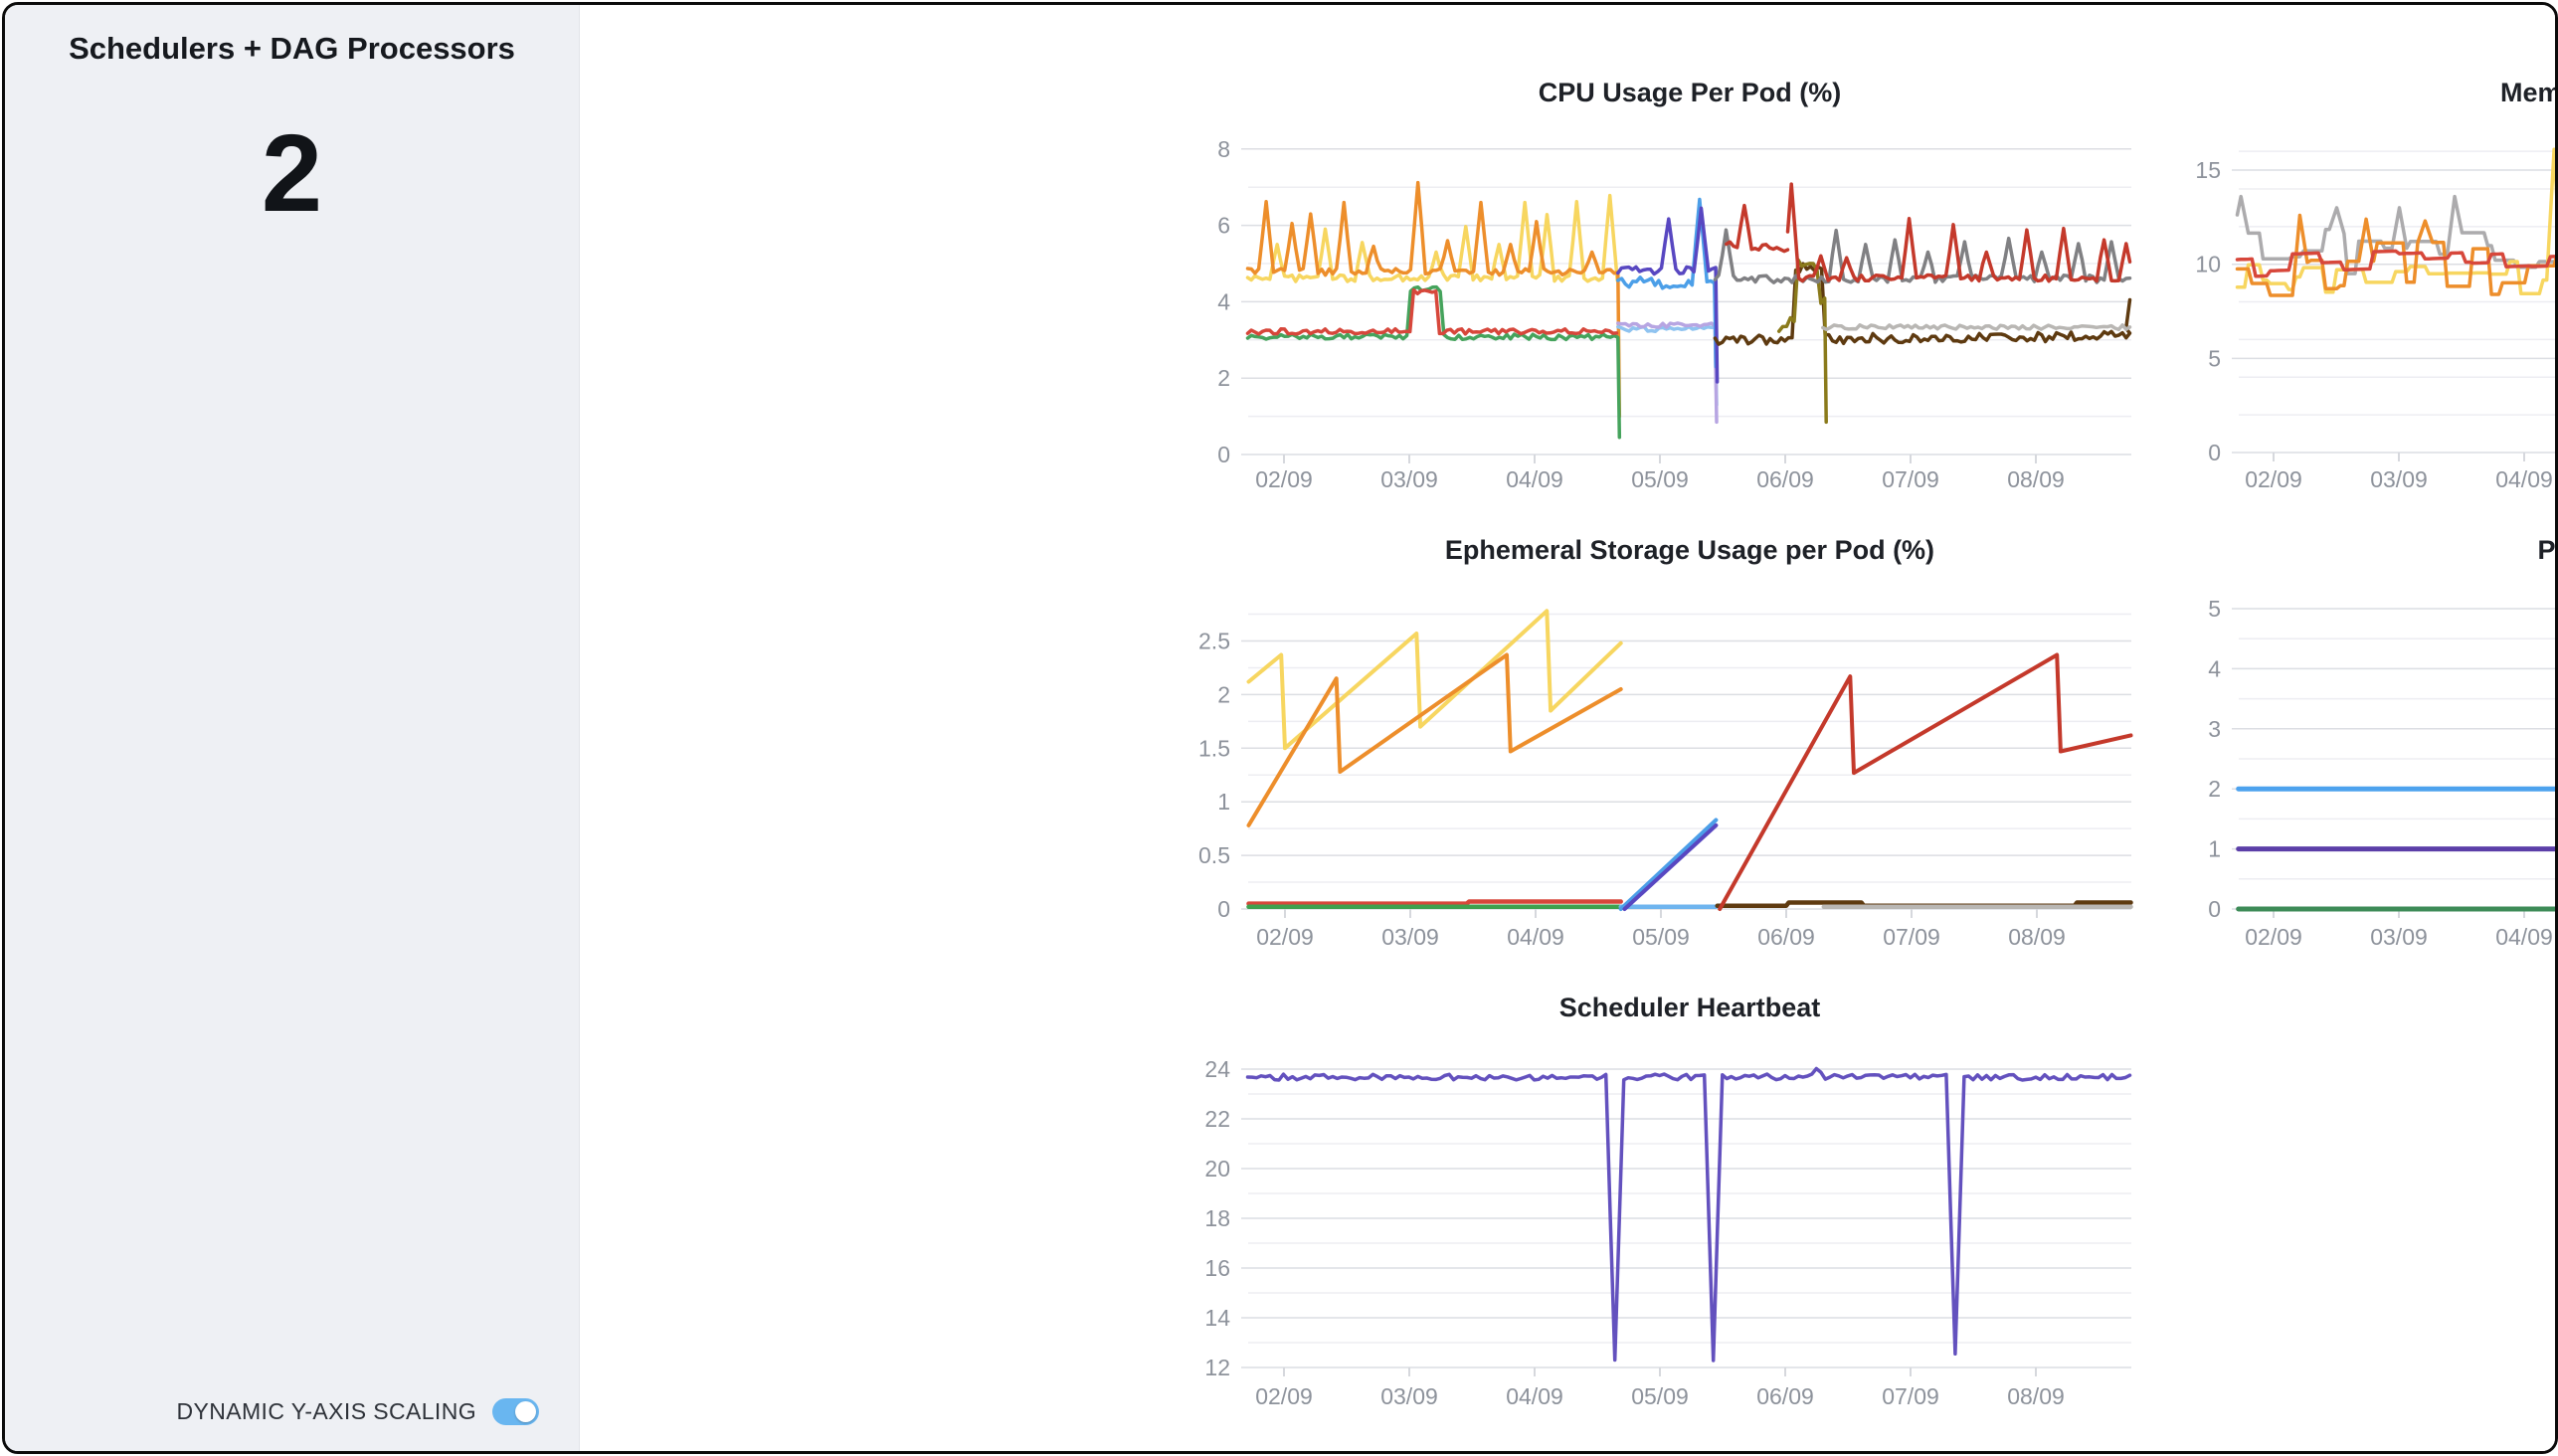 Image resolution: width=2558 pixels, height=1456 pixels. What do you see at coordinates (1217, 1268) in the screenshot?
I see `svg-text: 16` at bounding box center [1217, 1268].